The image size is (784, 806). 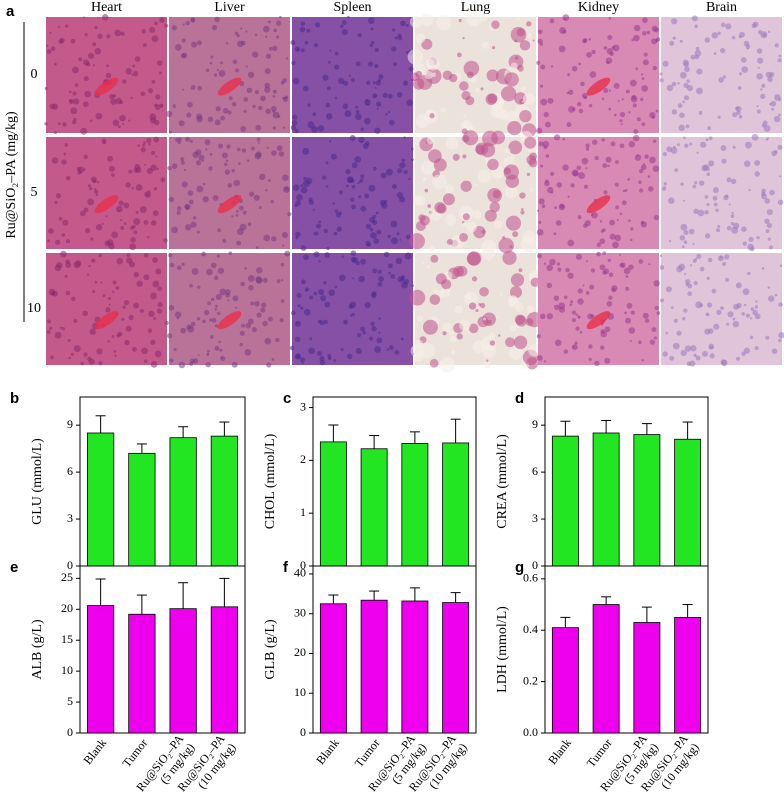 What do you see at coordinates (303, 406) in the screenshot?
I see `y-tick-label: 3` at bounding box center [303, 406].